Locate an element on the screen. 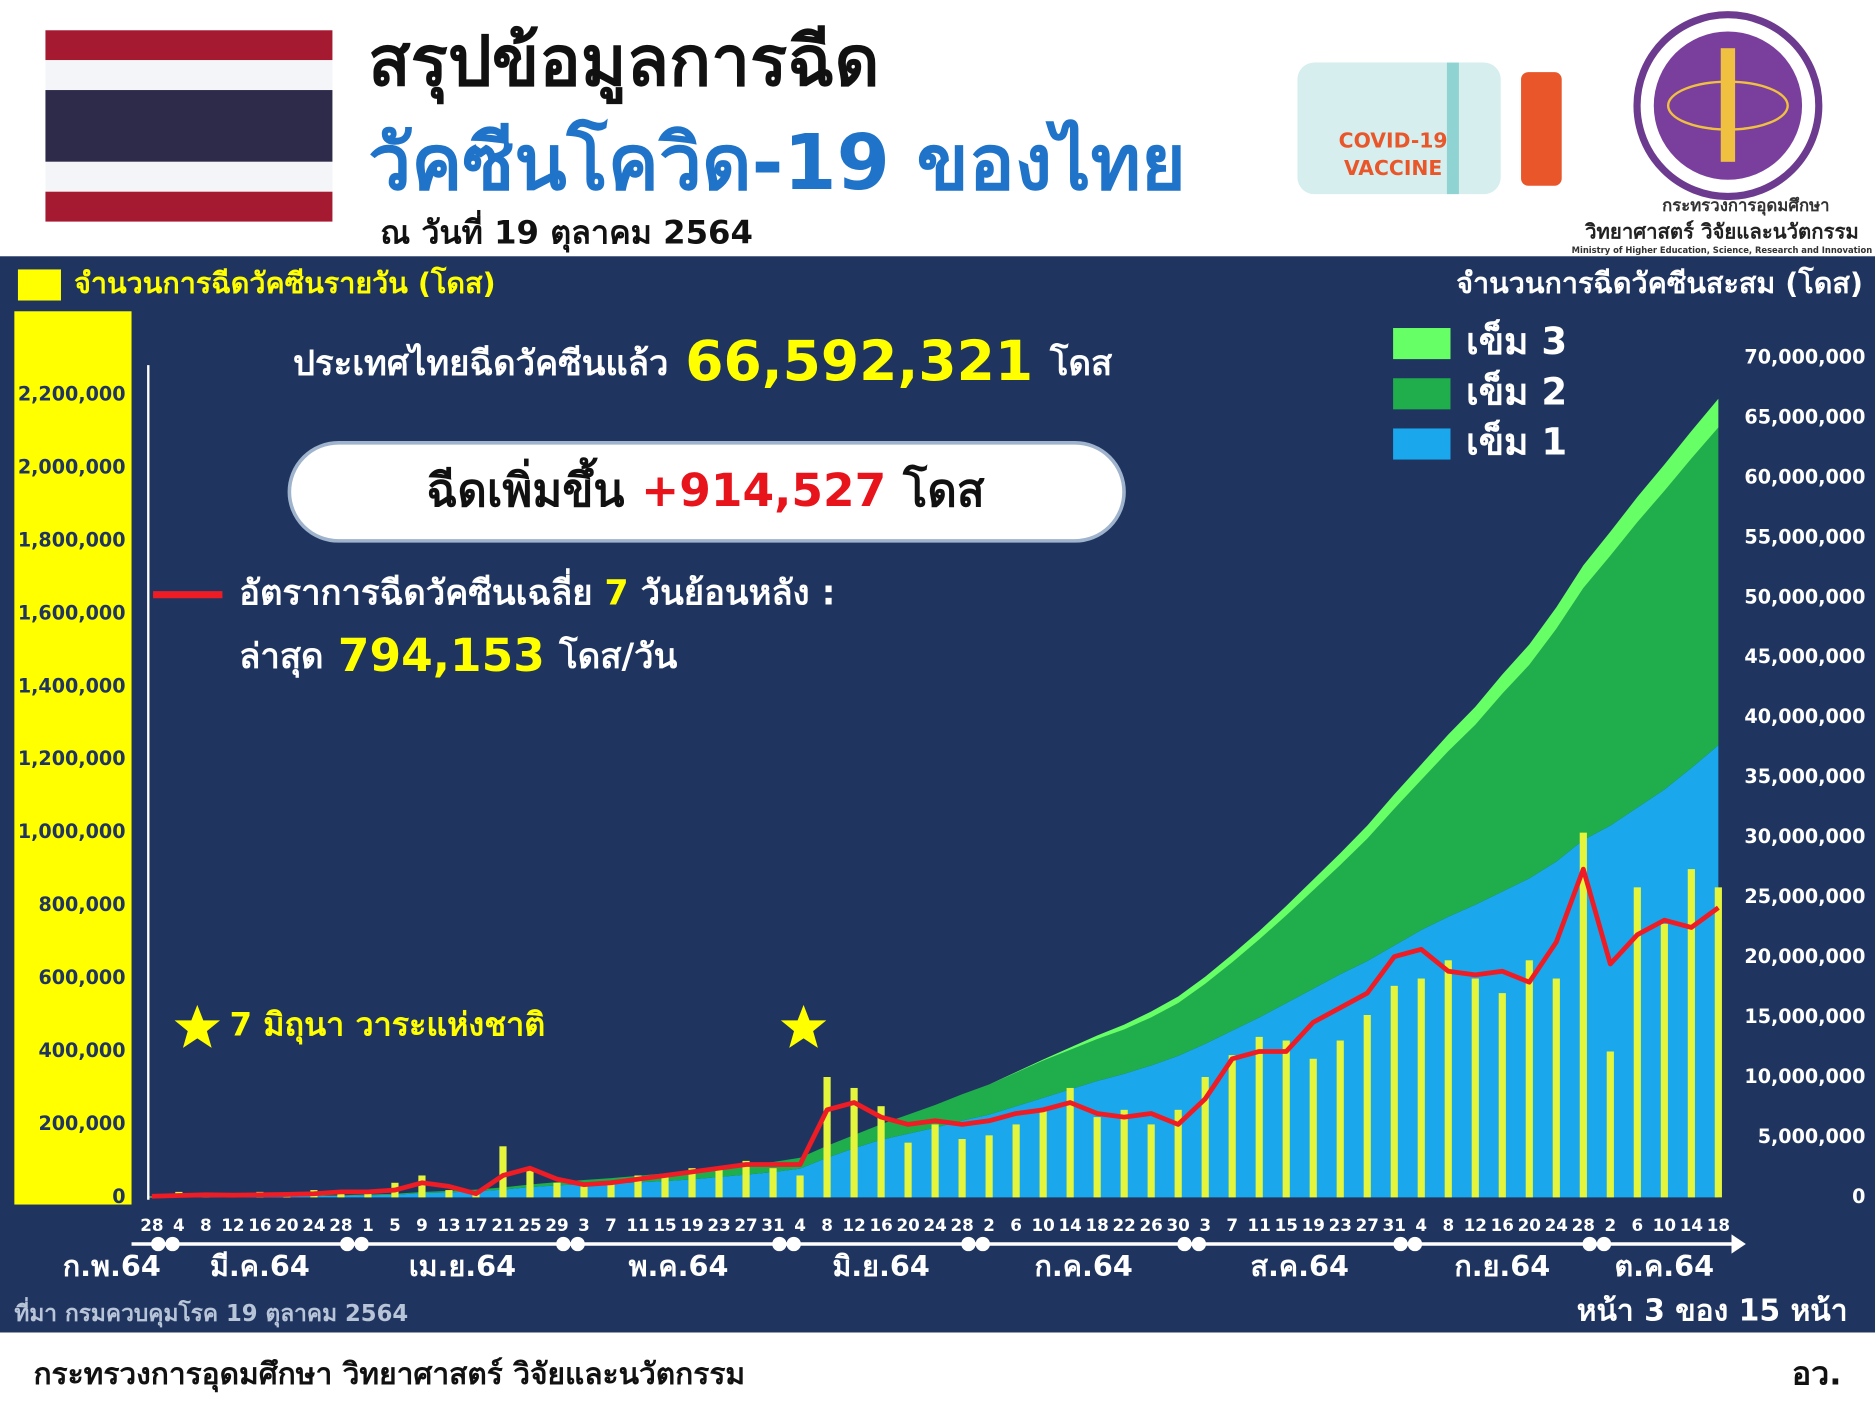 The image size is (1875, 1407). x-tick-label: 5 is located at coordinates (395, 1225).